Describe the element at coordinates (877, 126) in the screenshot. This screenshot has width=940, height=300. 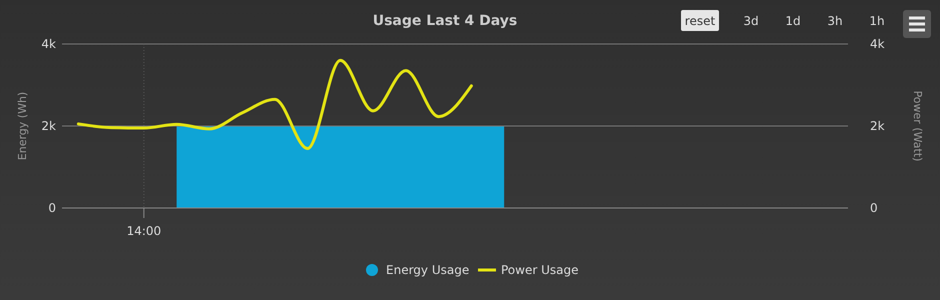
I see `y2-tick-label: 2k` at that location.